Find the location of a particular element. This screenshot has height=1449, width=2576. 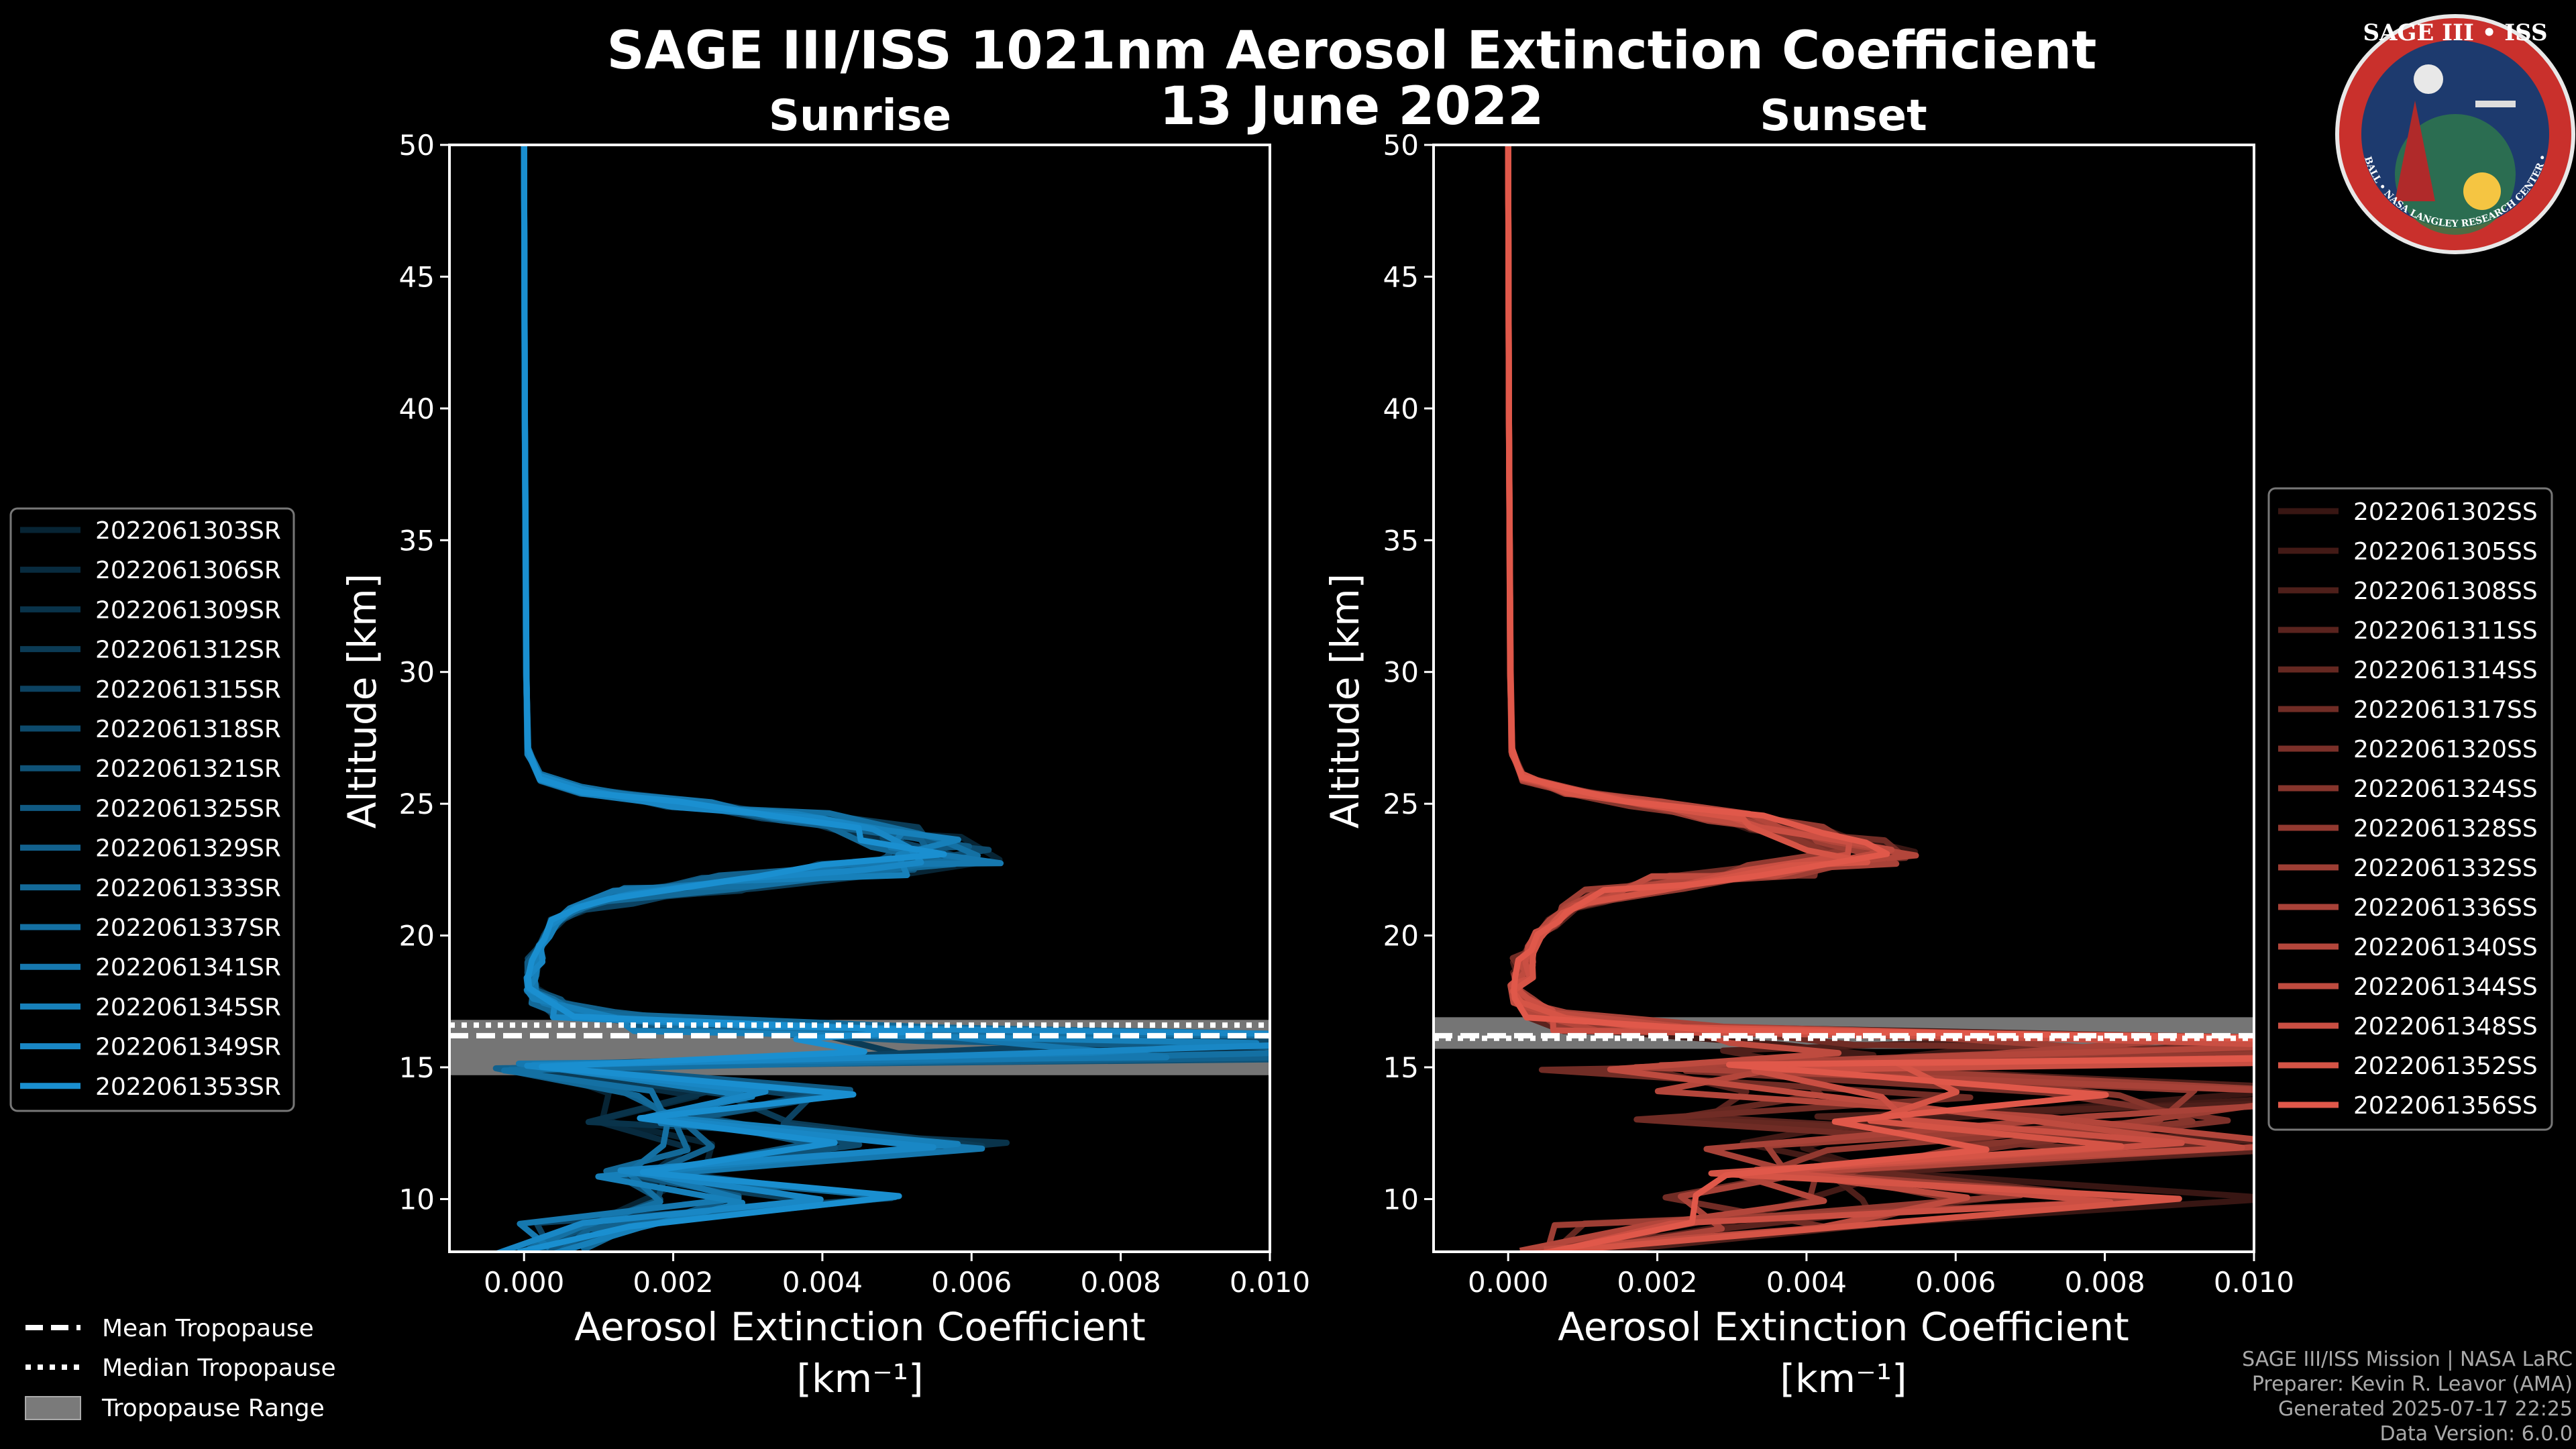

legend-entry: 2022061312SR is located at coordinates (188, 650).